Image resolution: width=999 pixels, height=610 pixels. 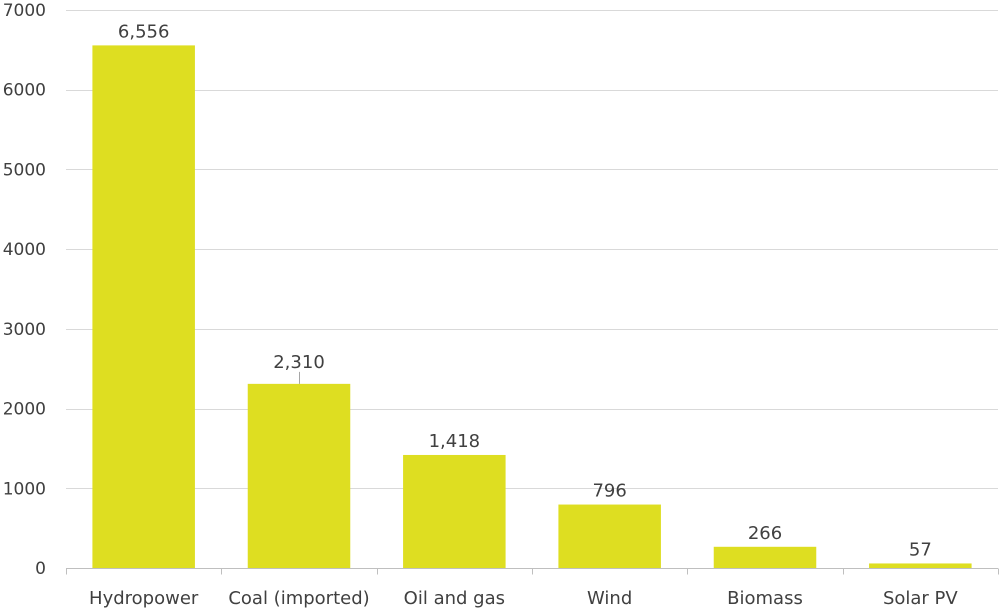 I want to click on x-tick-label: Coal (imported), so click(x=298, y=598).